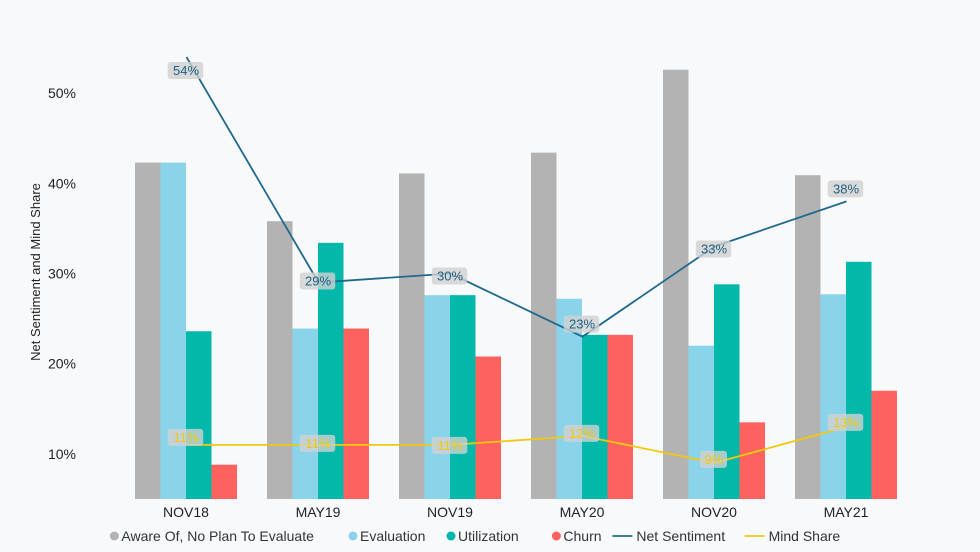 Image resolution: width=980 pixels, height=552 pixels. Describe the element at coordinates (582, 512) in the screenshot. I see `x-tick-label: MAY20` at that location.